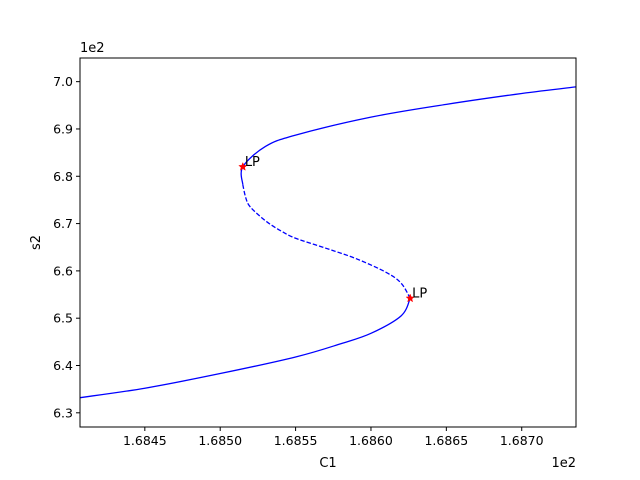 The width and height of the screenshot is (640, 480). Describe the element at coordinates (36, 242) in the screenshot. I see `y-axis-label: s2` at that location.